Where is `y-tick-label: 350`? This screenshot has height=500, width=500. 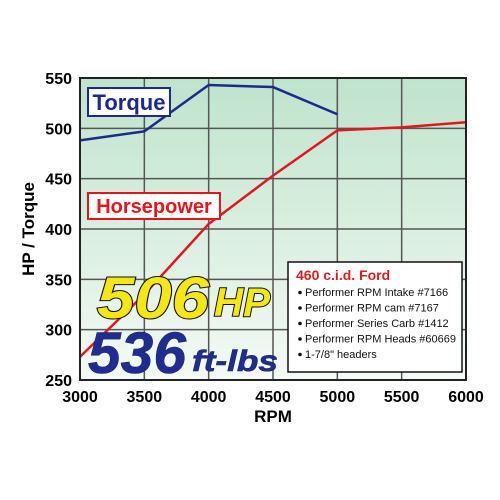 y-tick-label: 350 is located at coordinates (58, 280).